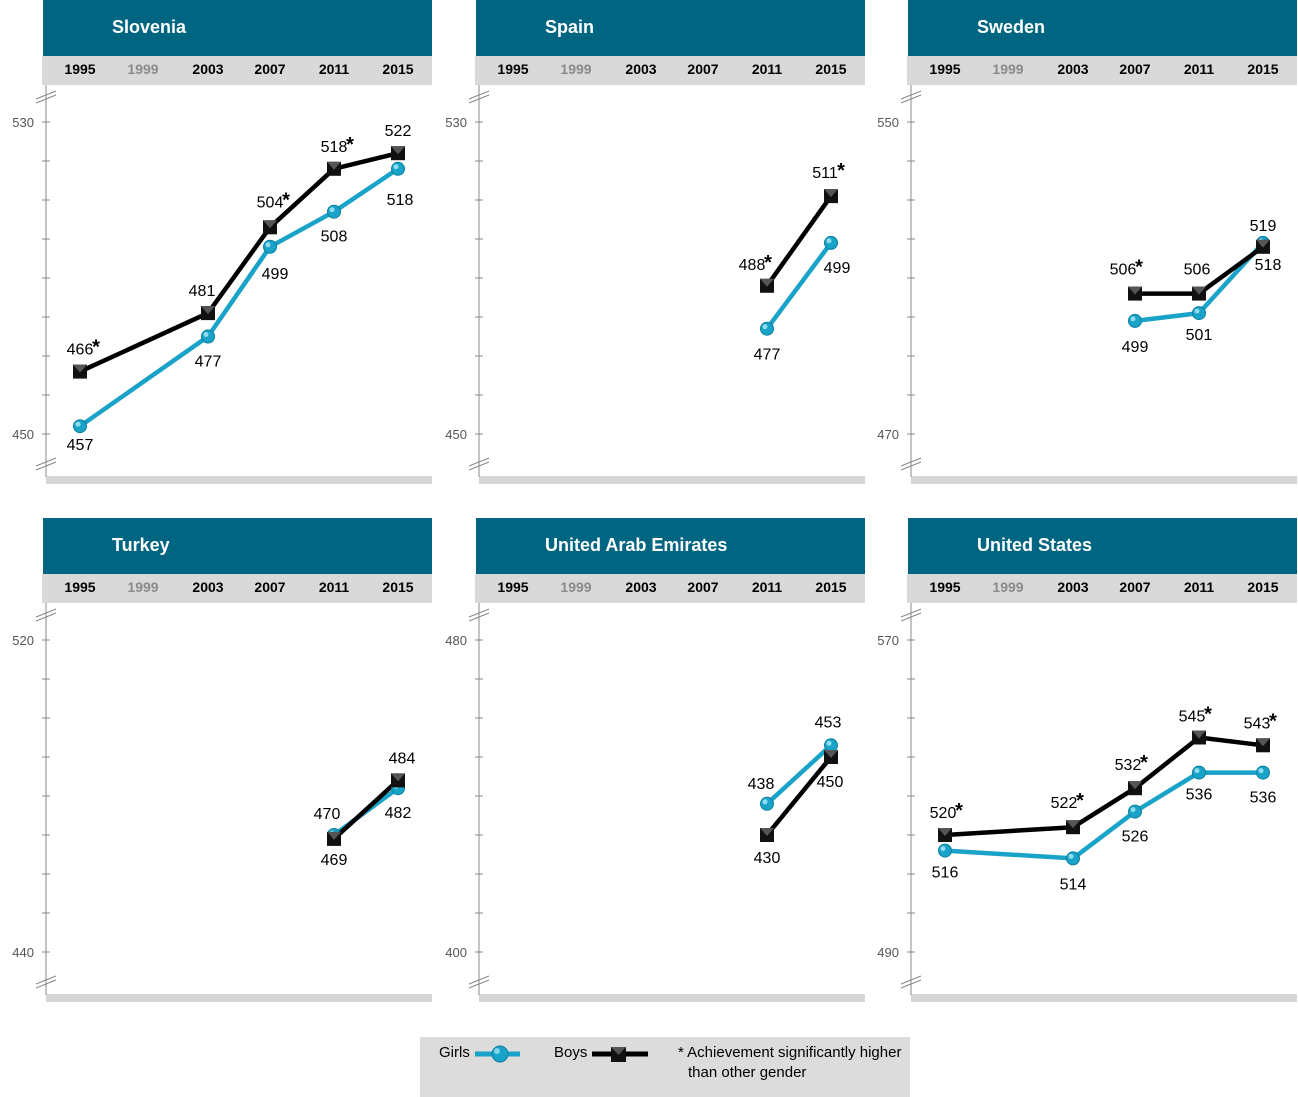 The width and height of the screenshot is (1298, 1097). I want to click on y-tick-label-top: 570, so click(888, 640).